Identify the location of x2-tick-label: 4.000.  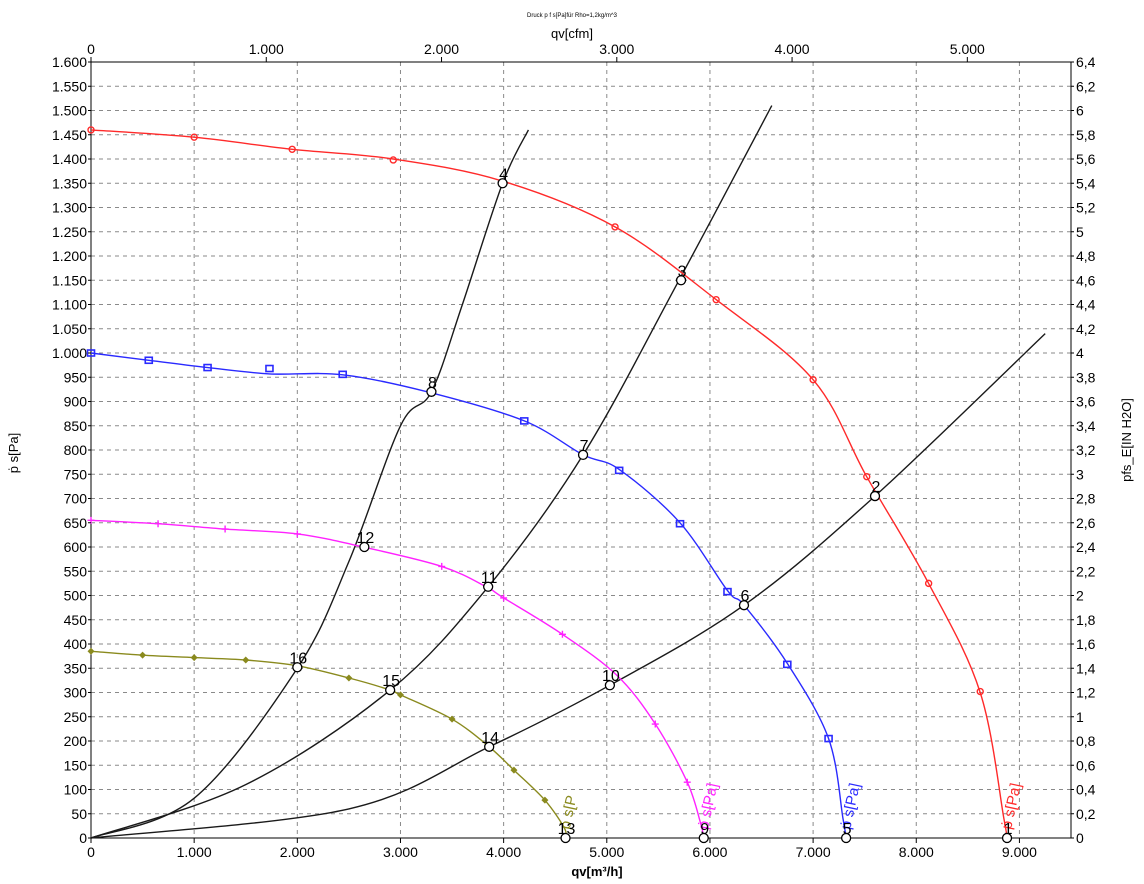
(792, 49).